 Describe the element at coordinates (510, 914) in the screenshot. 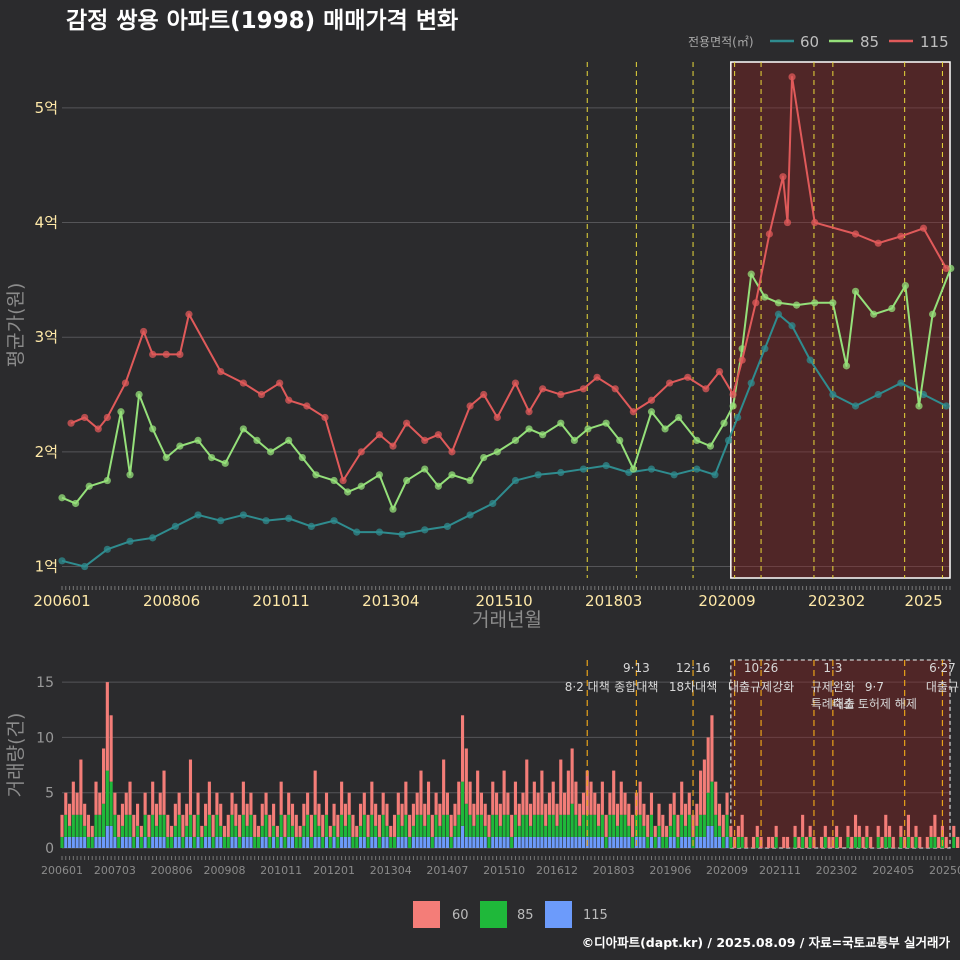

I see `bottom-legend: 60 85 115` at that location.